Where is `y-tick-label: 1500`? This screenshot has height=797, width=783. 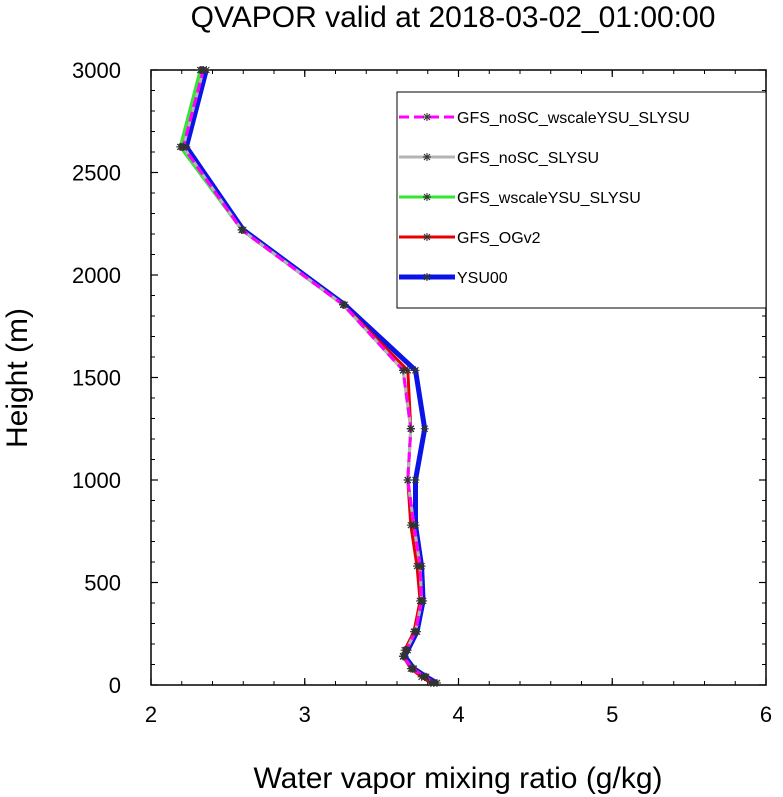
y-tick-label: 1500 is located at coordinates (96, 378).